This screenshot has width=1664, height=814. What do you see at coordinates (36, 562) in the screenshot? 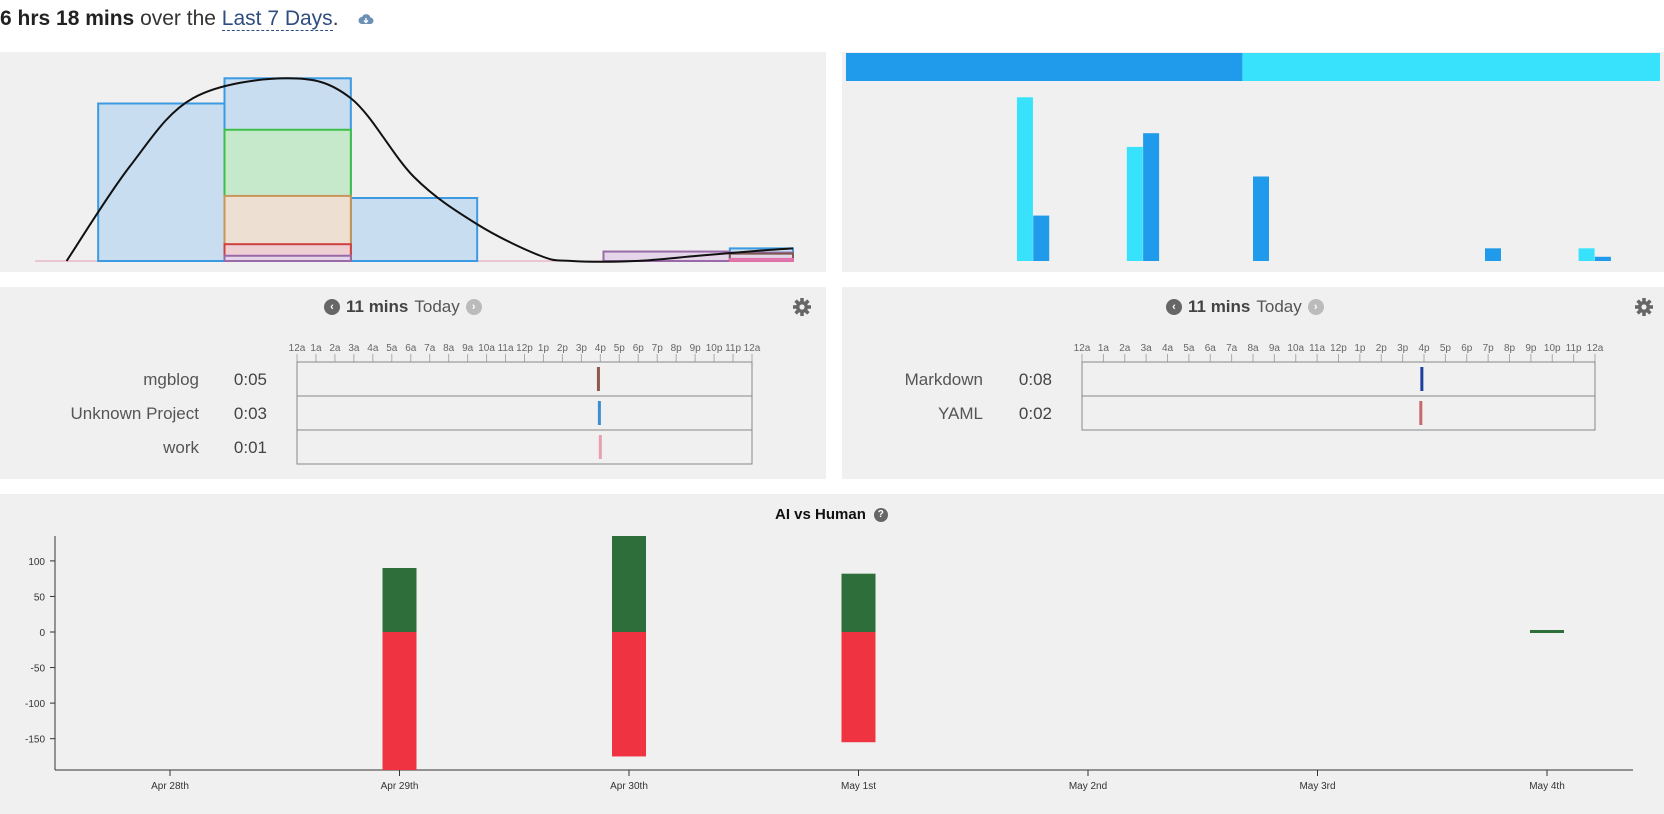
I see `y-tick-label: 100` at bounding box center [36, 562].